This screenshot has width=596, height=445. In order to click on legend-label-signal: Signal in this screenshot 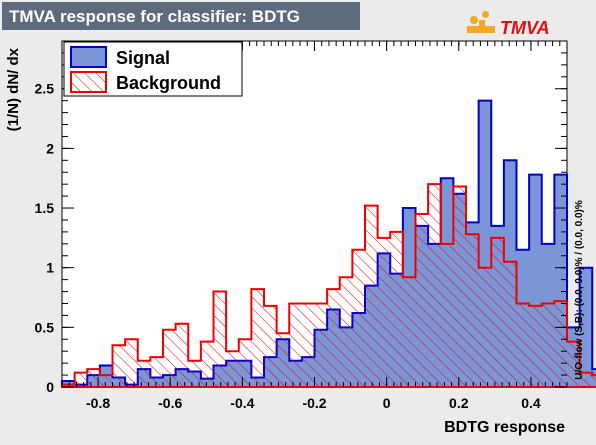, I will do `click(143, 58)`.